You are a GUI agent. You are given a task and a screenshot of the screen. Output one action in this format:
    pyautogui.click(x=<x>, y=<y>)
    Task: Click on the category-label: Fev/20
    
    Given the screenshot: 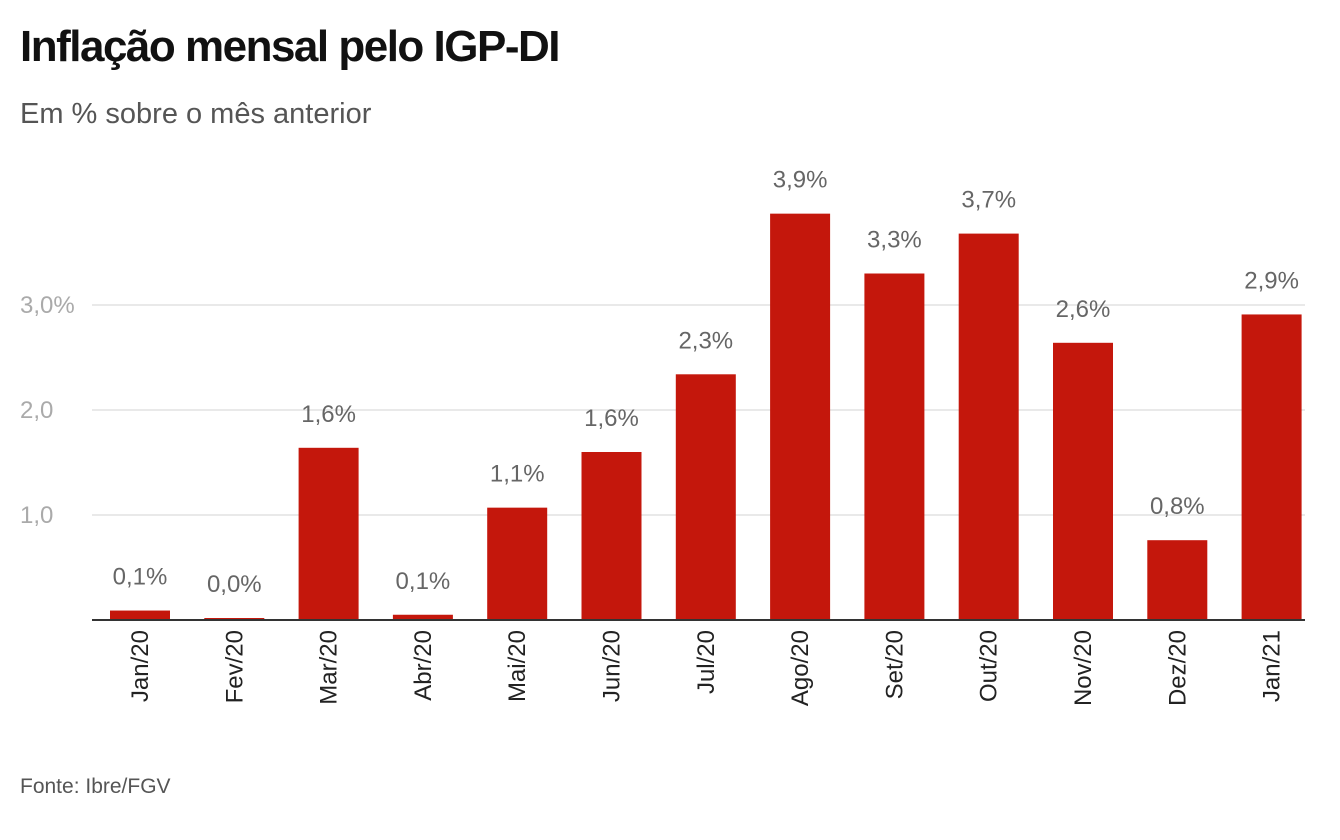 What is the action you would take?
    pyautogui.click(x=234, y=666)
    